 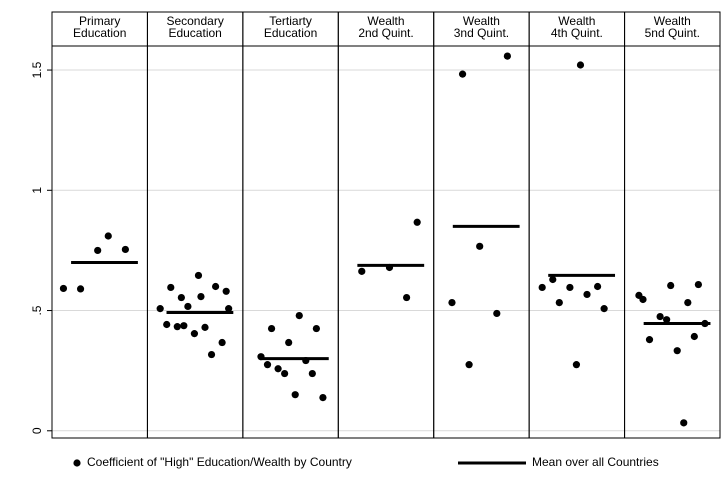 What do you see at coordinates (37, 190) in the screenshot?
I see `y-tick-label: 1` at bounding box center [37, 190].